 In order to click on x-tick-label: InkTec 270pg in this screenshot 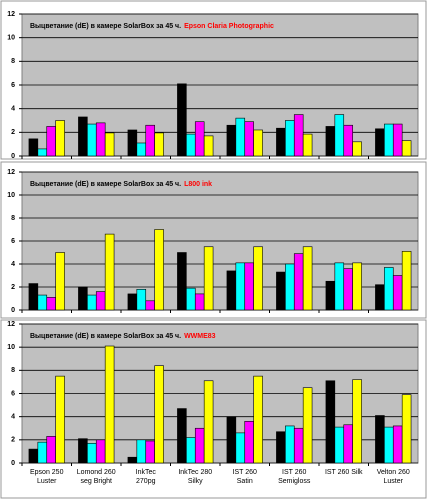, I will do `click(145, 477)`.